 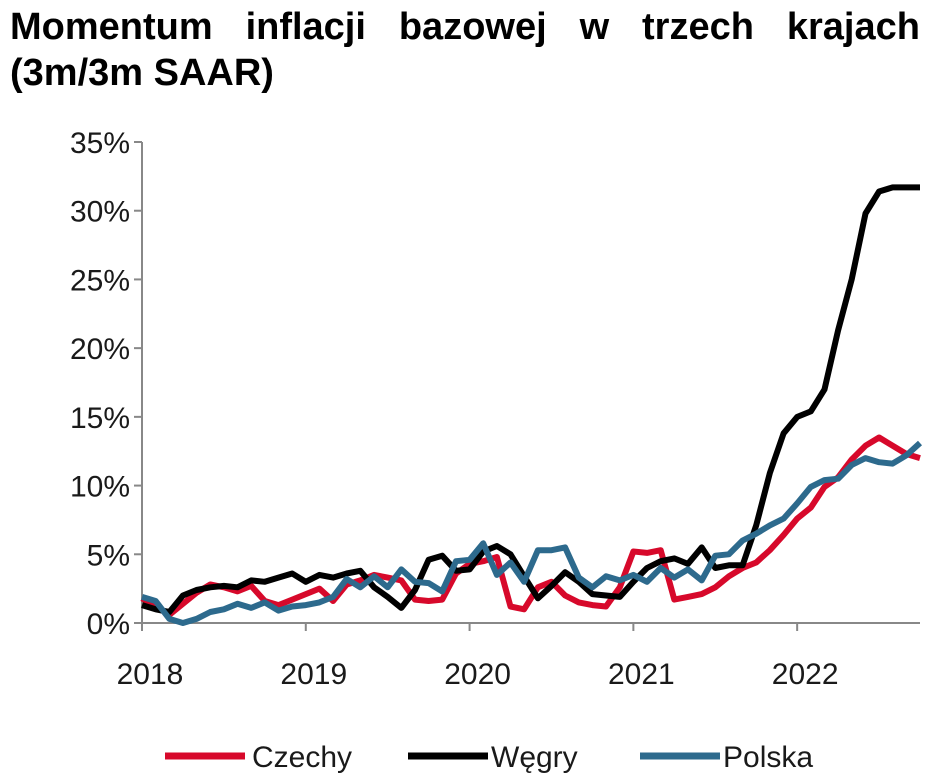 I want to click on legend: Czechy Węgry Polska, so click(x=489, y=757).